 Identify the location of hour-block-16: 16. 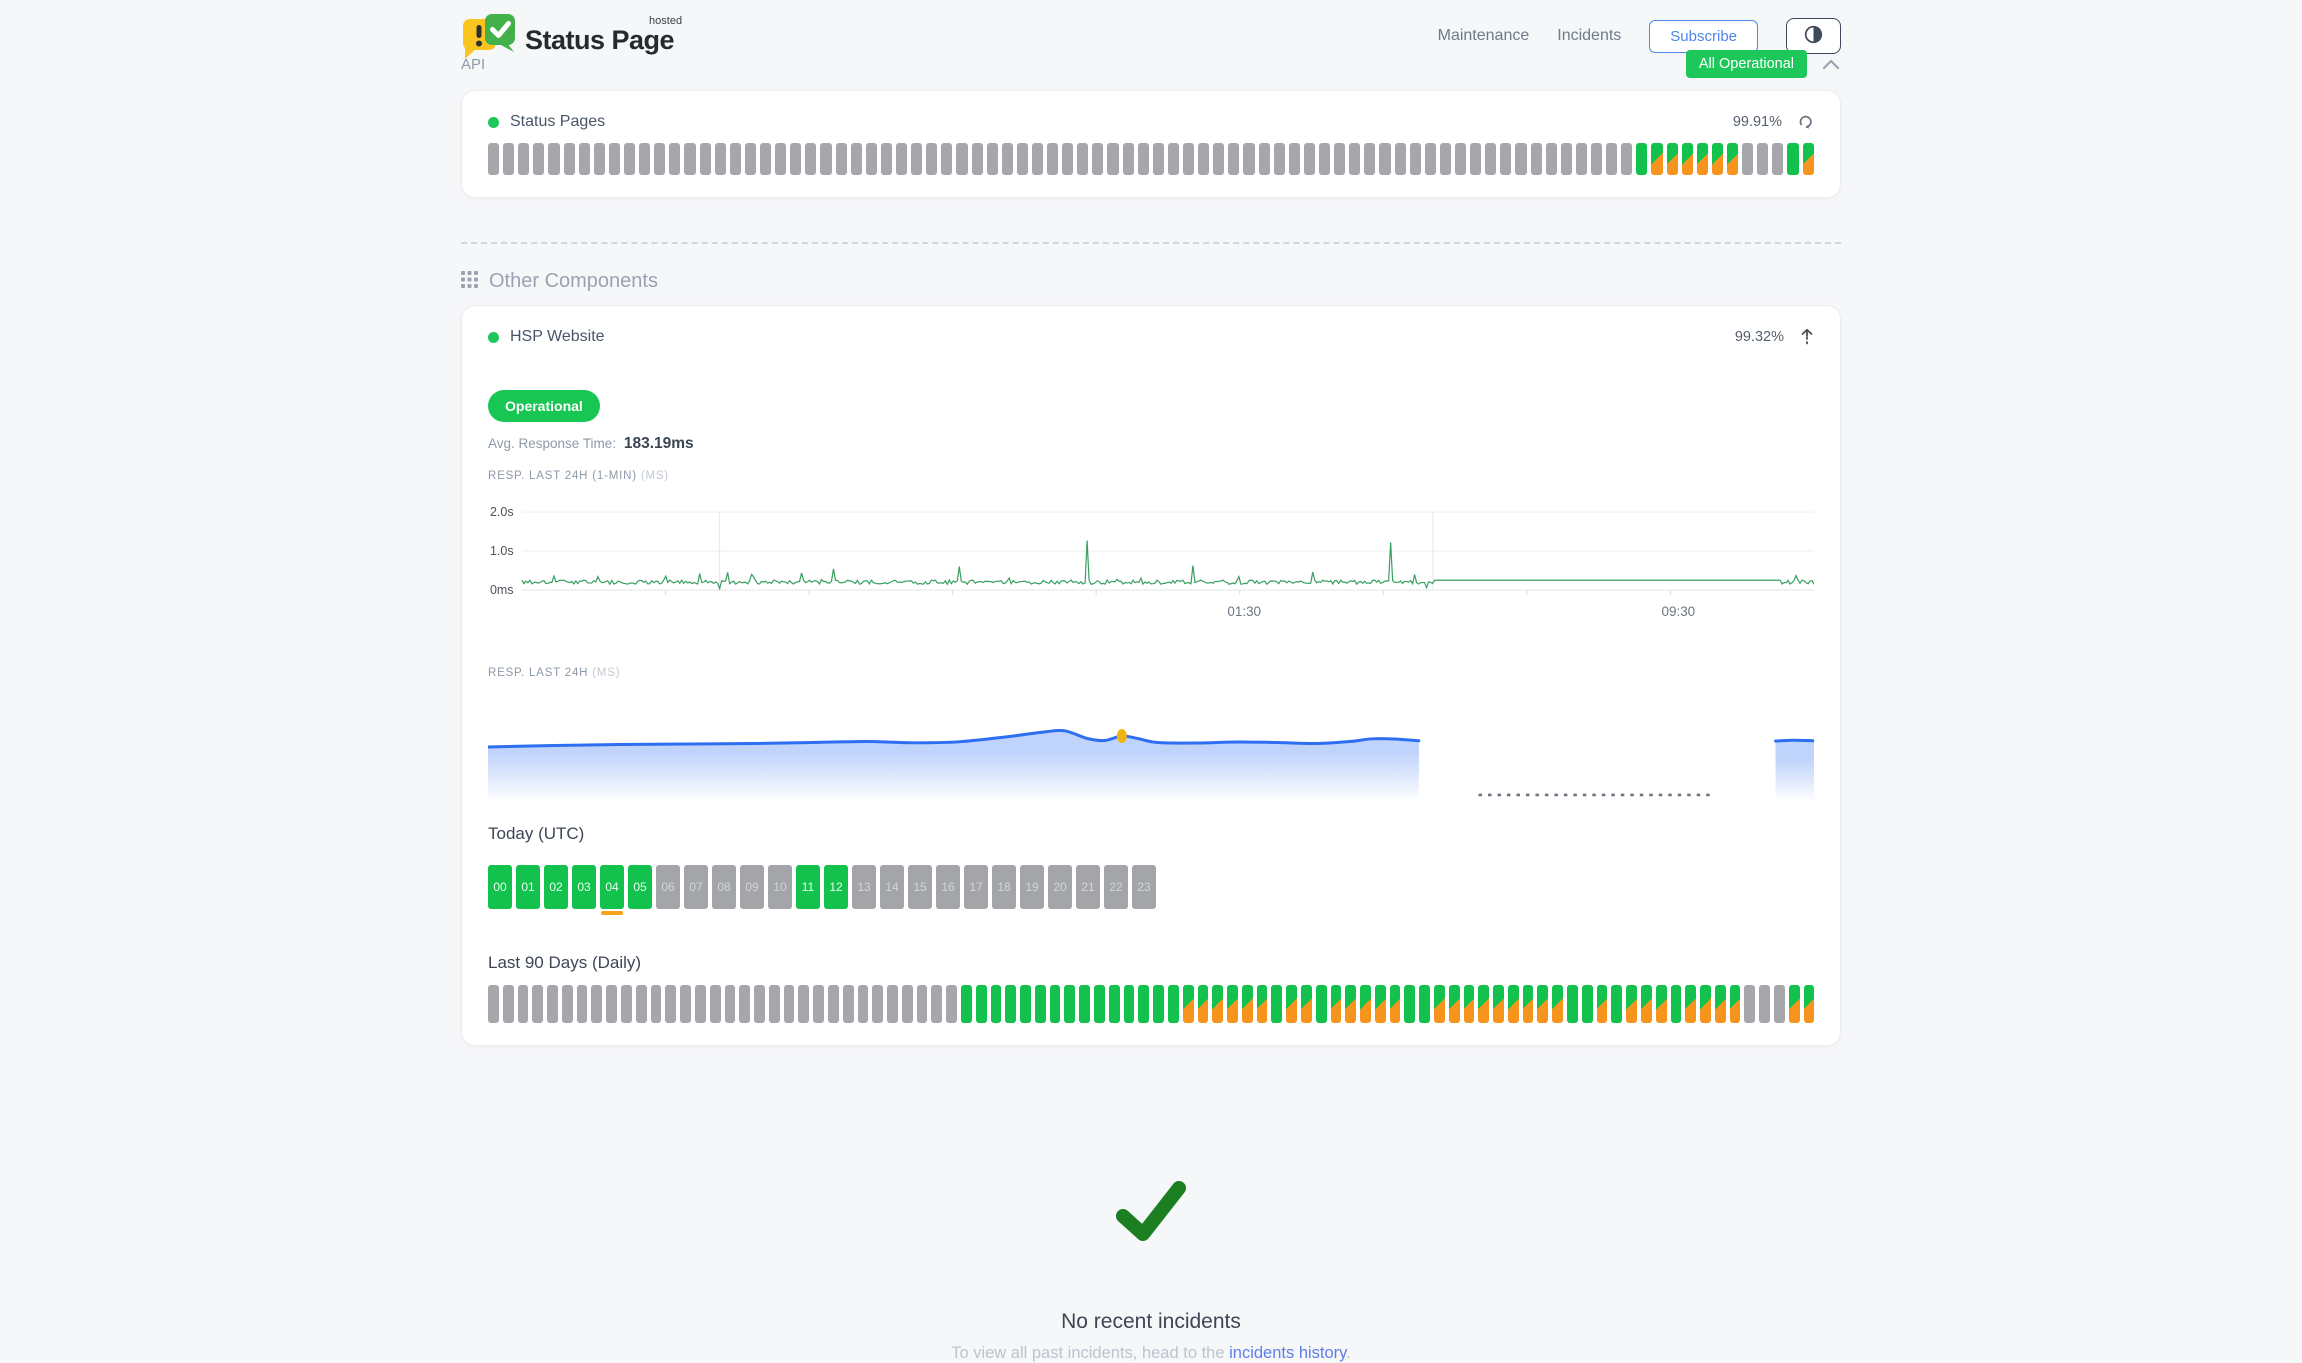
(948, 887).